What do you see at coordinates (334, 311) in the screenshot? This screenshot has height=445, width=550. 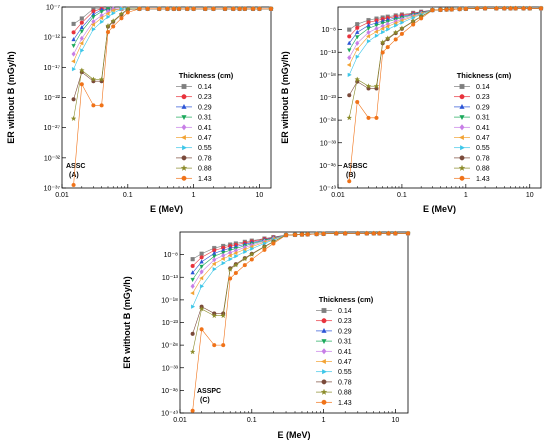 I see `legend-item: 0.14` at bounding box center [334, 311].